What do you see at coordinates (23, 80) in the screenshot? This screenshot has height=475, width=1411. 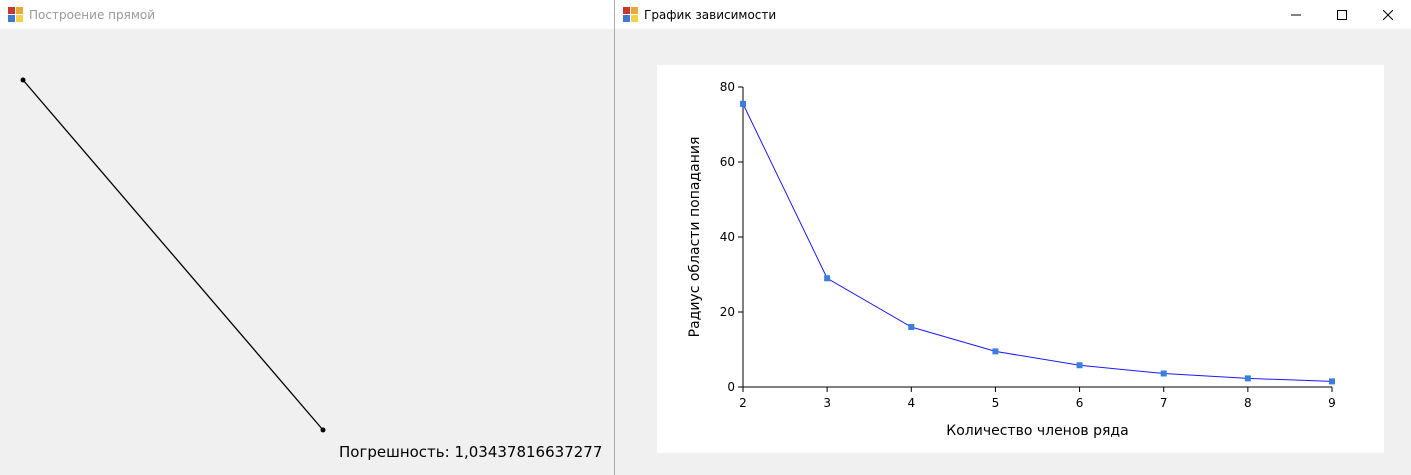 I see `line-start-point` at bounding box center [23, 80].